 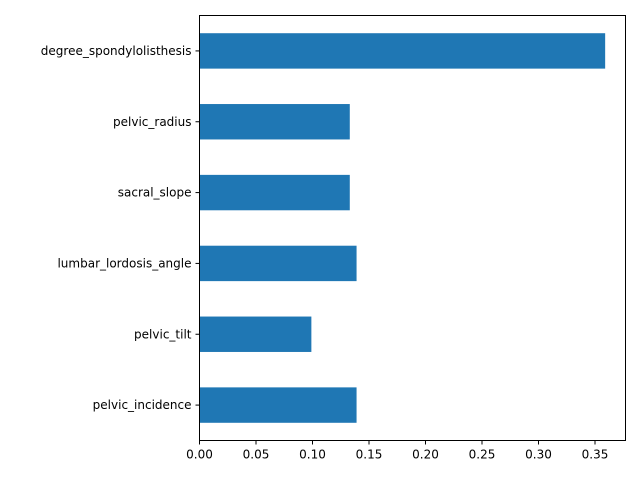 What do you see at coordinates (595, 455) in the screenshot?
I see `x-tick-label: 0.35` at bounding box center [595, 455].